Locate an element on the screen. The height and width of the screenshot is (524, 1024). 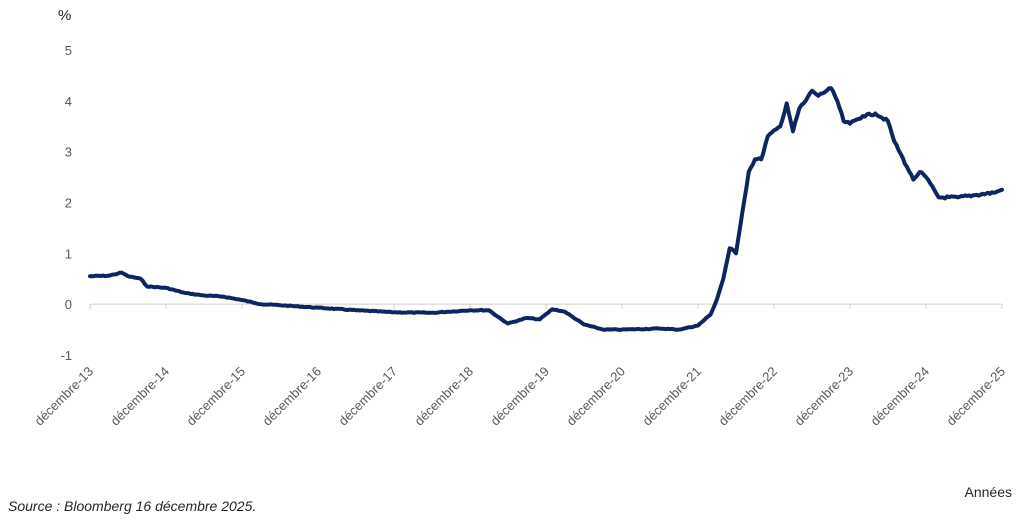
y-tick-label: 2 is located at coordinates (68, 203).